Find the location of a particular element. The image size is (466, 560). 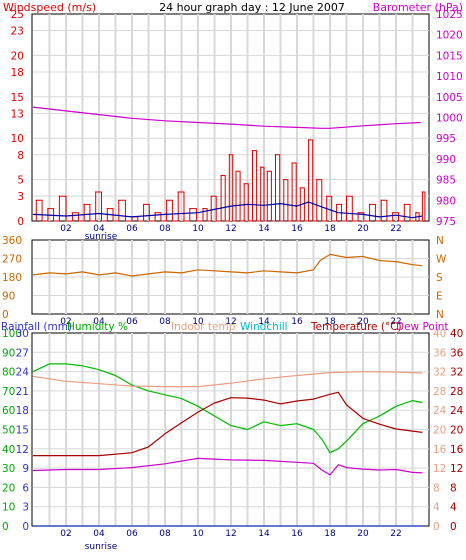

direction-tick-label: 0 is located at coordinates (5, 315).